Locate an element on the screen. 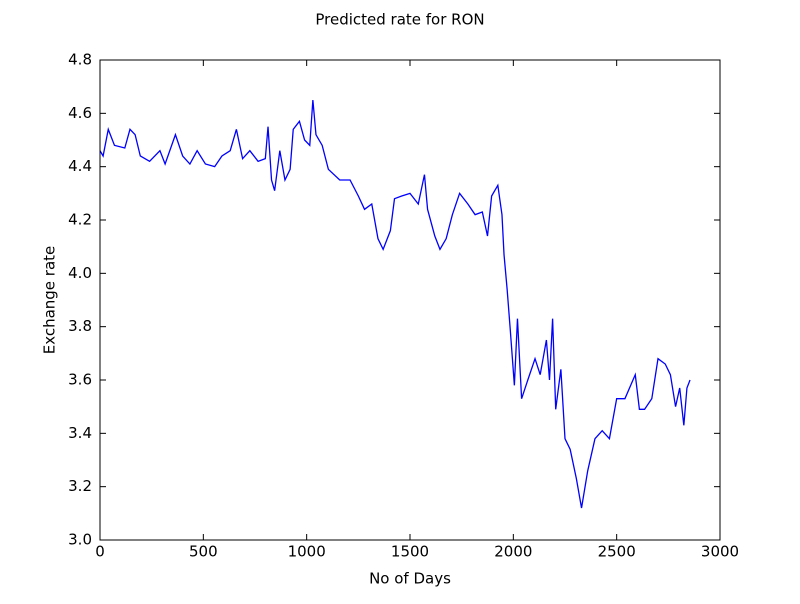 The image size is (800, 604). x-tick-label: 2000 is located at coordinates (513, 552).